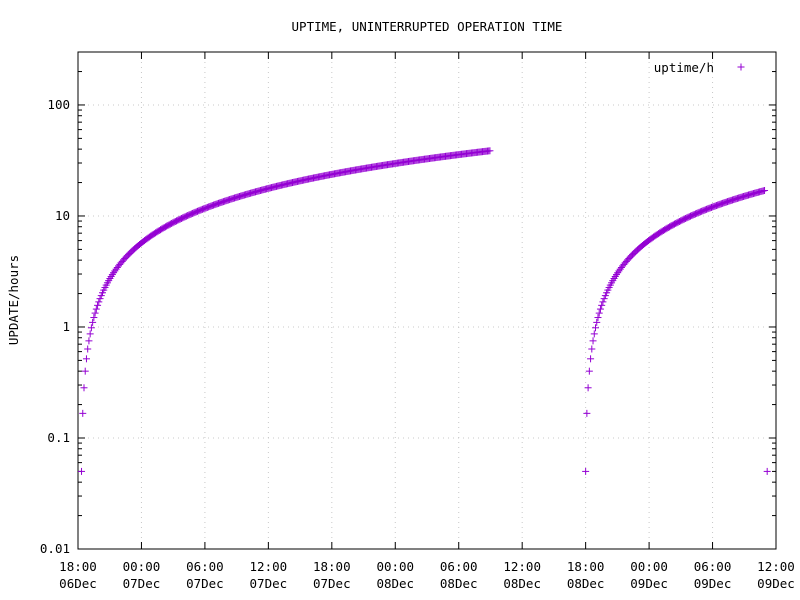 Image resolution: width=800 pixels, height=600 pixels. Describe the element at coordinates (58, 437) in the screenshot. I see `y-tick-label: 0.1` at that location.